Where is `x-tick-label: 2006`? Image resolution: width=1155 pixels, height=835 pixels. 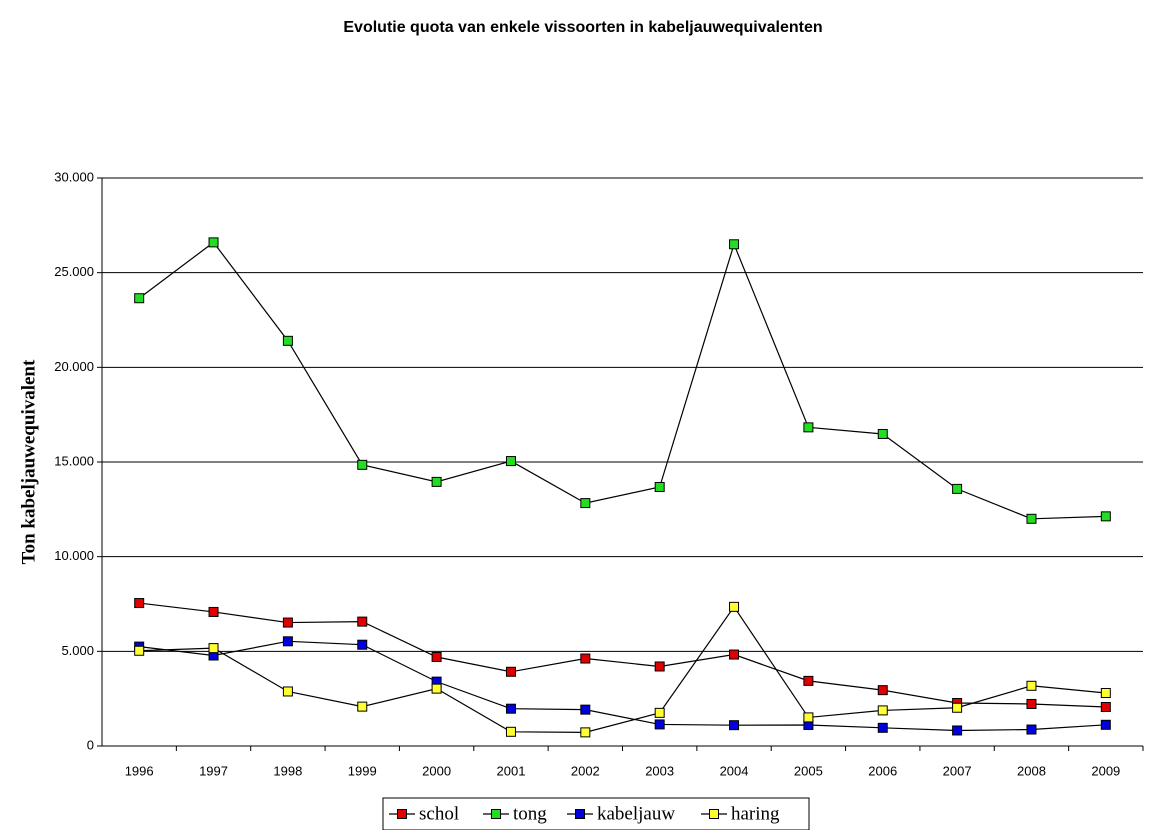
x-tick-label: 2006 is located at coordinates (882, 770).